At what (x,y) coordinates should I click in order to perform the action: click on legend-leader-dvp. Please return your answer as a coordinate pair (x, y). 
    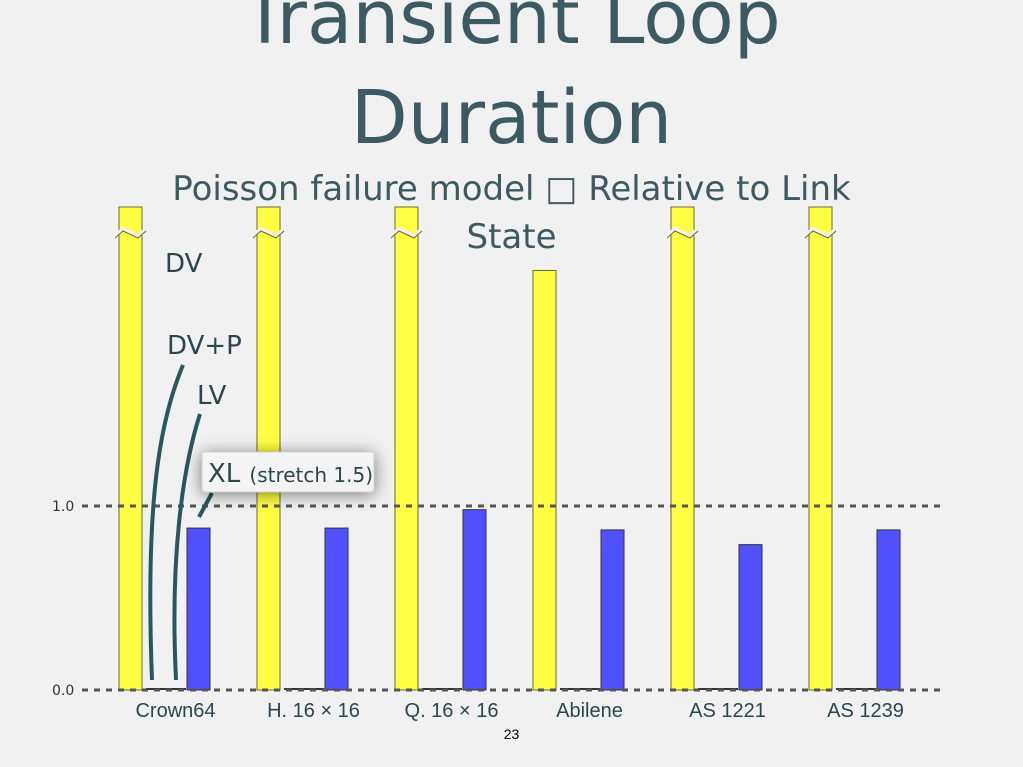
    Looking at the image, I should click on (166, 522).